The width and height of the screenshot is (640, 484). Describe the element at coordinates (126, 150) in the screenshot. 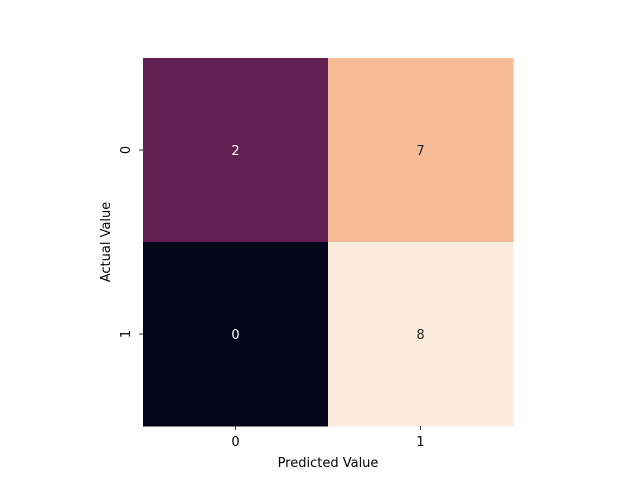

I see `y-tick-label: 0` at that location.